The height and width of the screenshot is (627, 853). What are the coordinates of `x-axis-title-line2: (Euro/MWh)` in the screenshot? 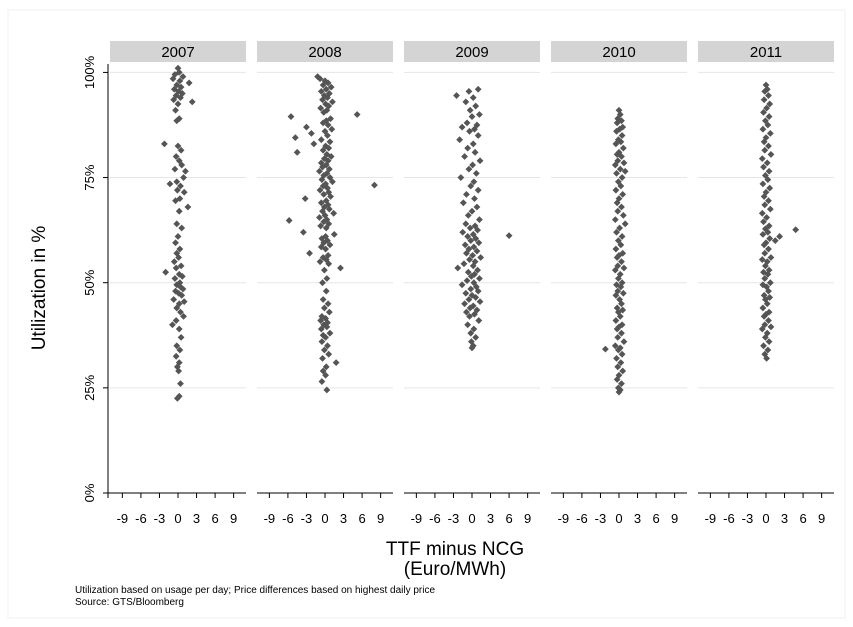 It's located at (455, 569).